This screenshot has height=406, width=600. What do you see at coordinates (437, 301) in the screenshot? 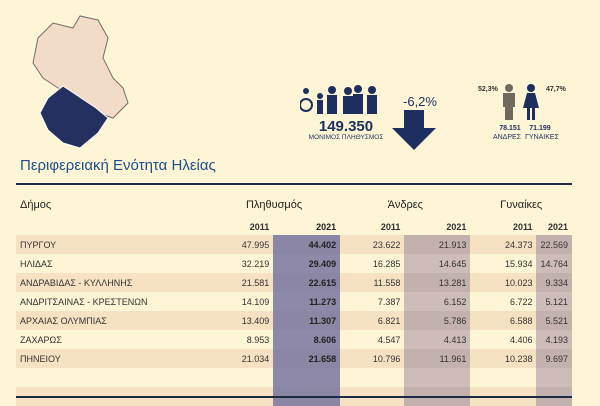
I see `men-2021: 6.152` at bounding box center [437, 301].